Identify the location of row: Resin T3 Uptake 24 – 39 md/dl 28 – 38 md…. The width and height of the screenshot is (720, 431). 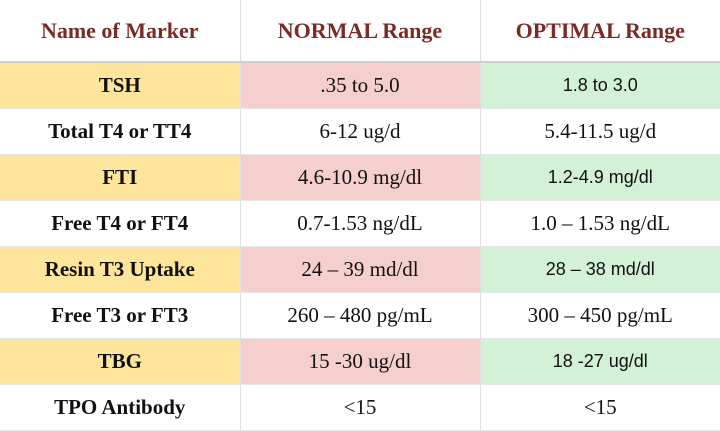
(360, 269).